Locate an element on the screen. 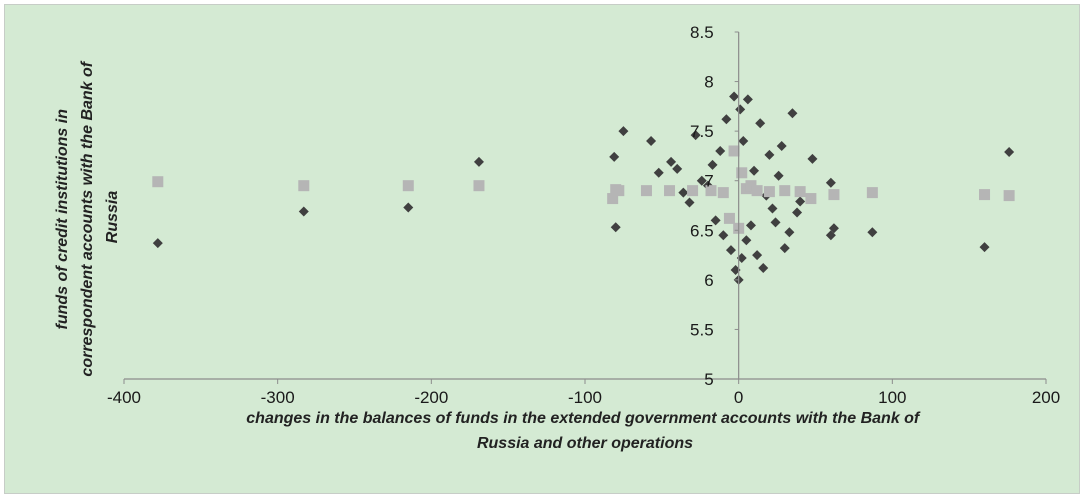 This screenshot has width=1086, height=499. y-tick-label: 7 is located at coordinates (708, 181).